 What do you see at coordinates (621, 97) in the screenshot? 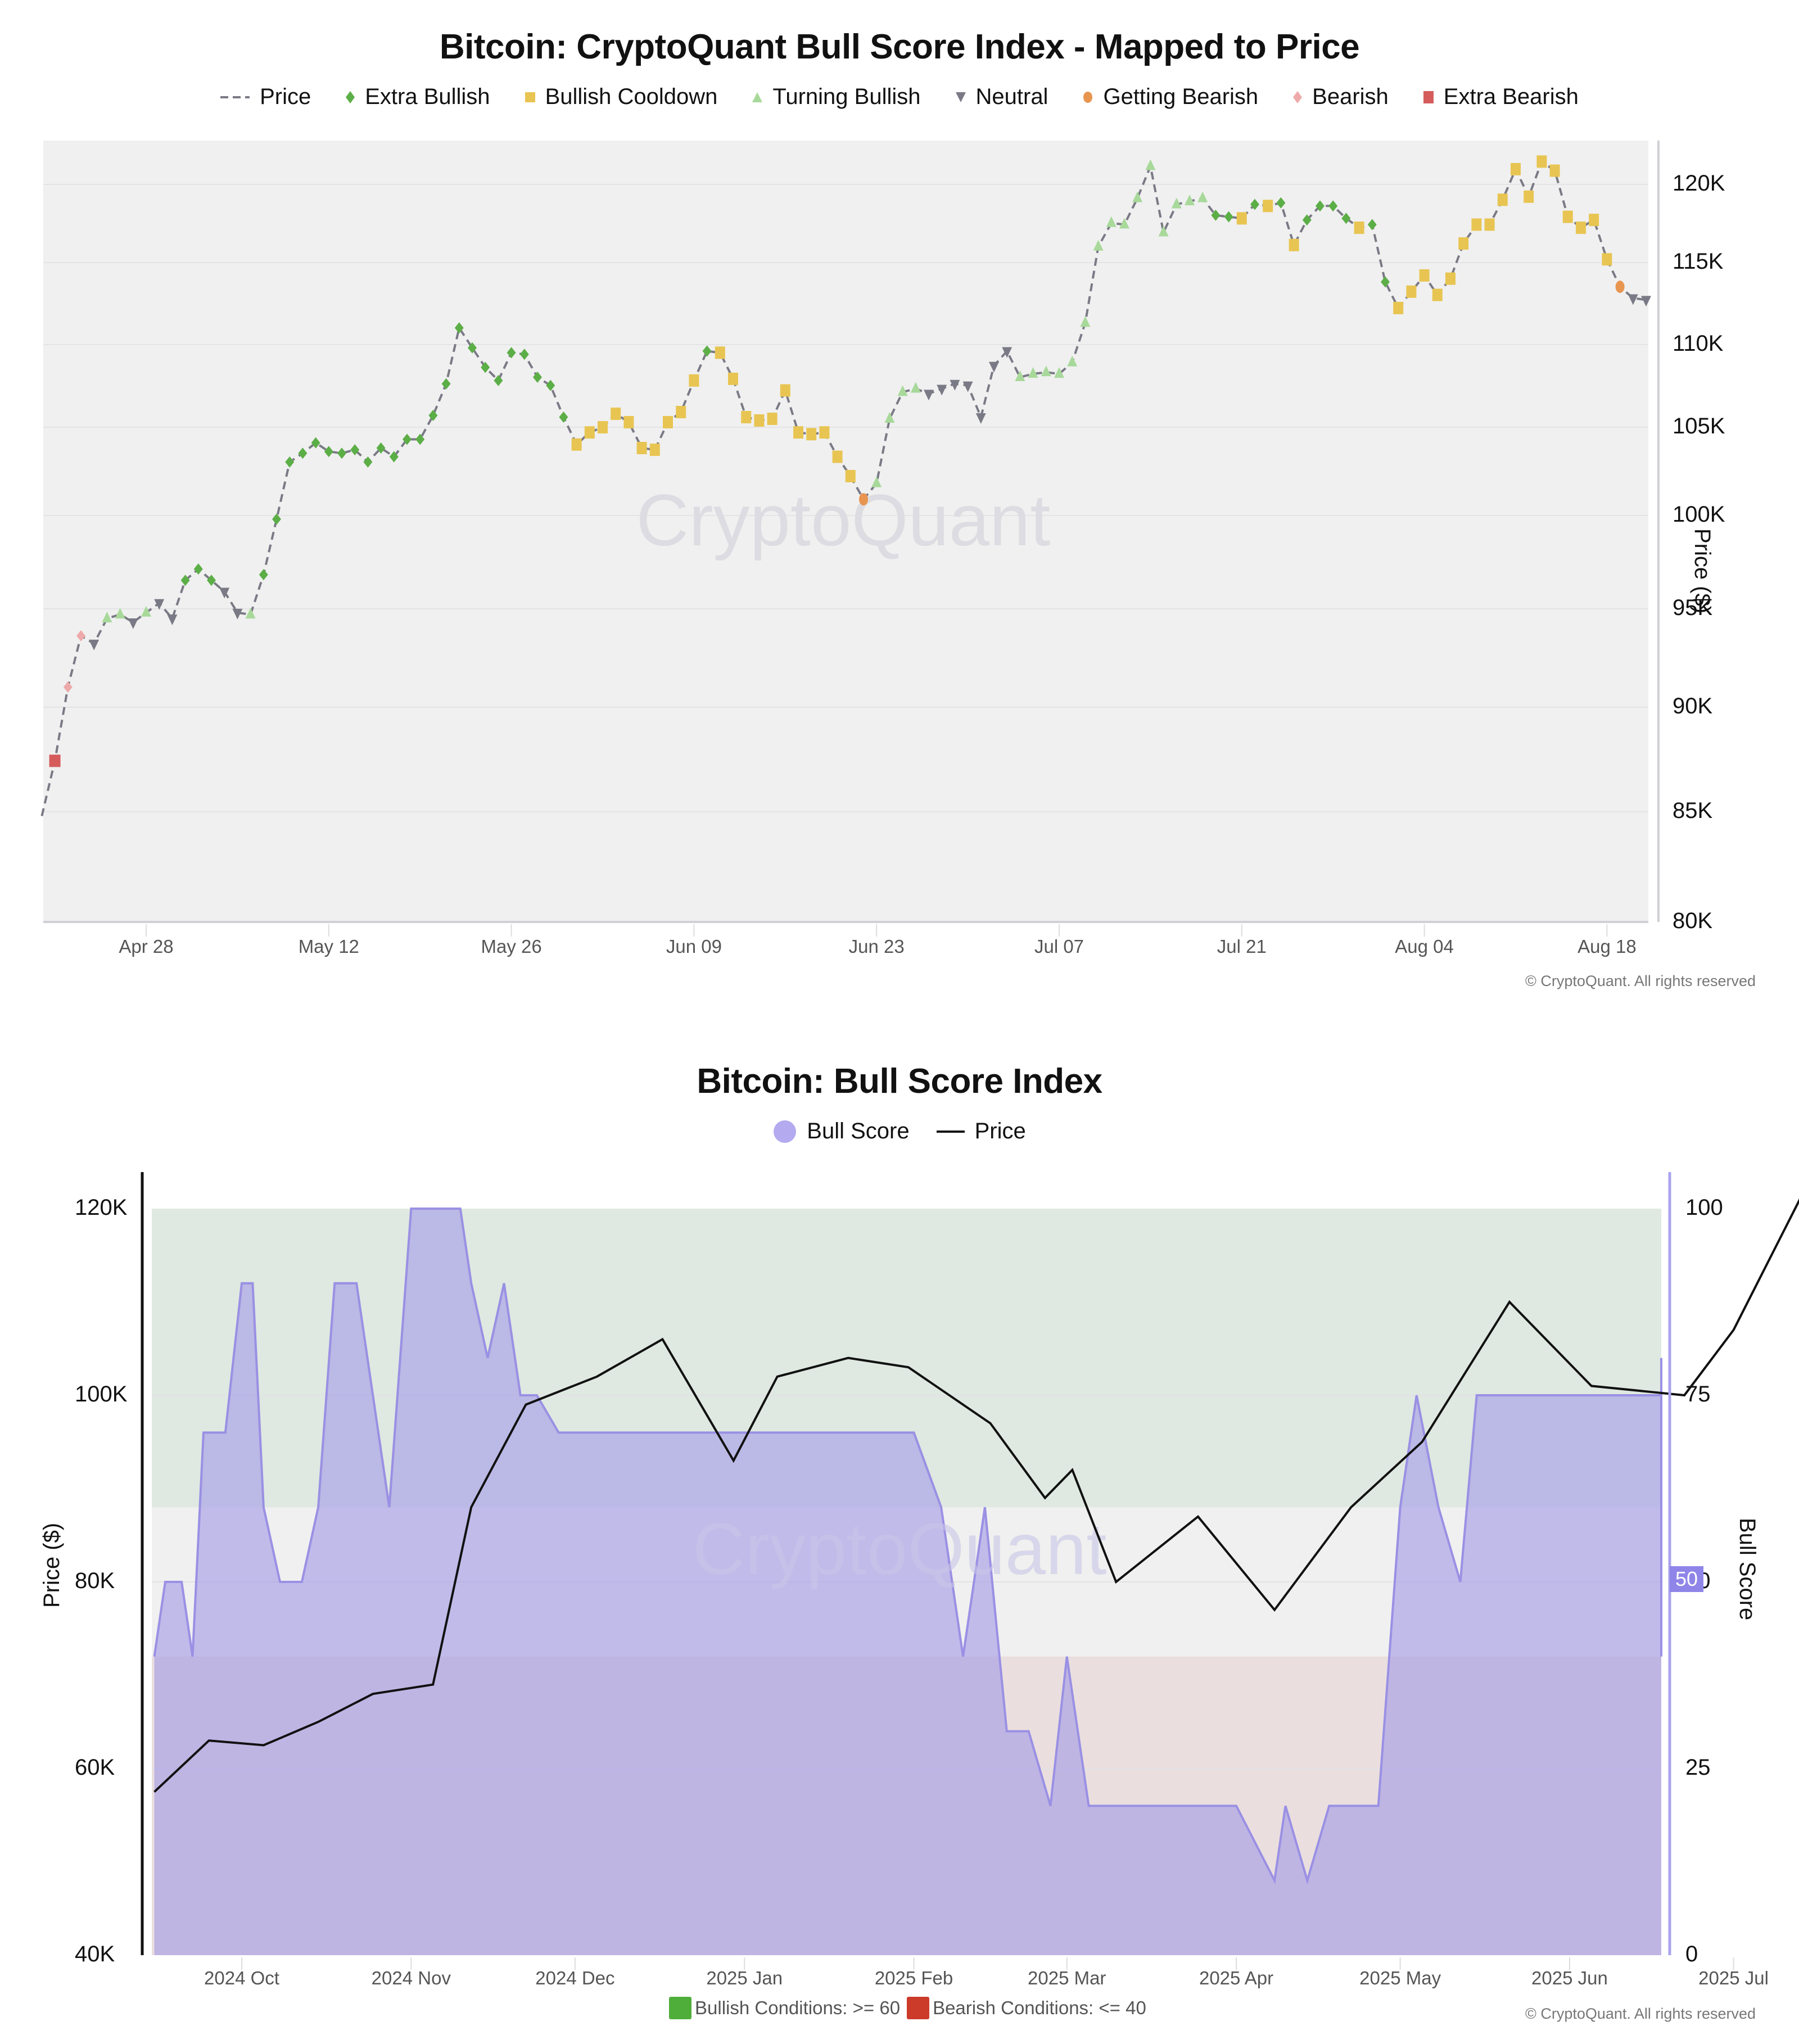
I see `legend-item-bullish-cooldown: Bullish Cooldown` at bounding box center [621, 97].